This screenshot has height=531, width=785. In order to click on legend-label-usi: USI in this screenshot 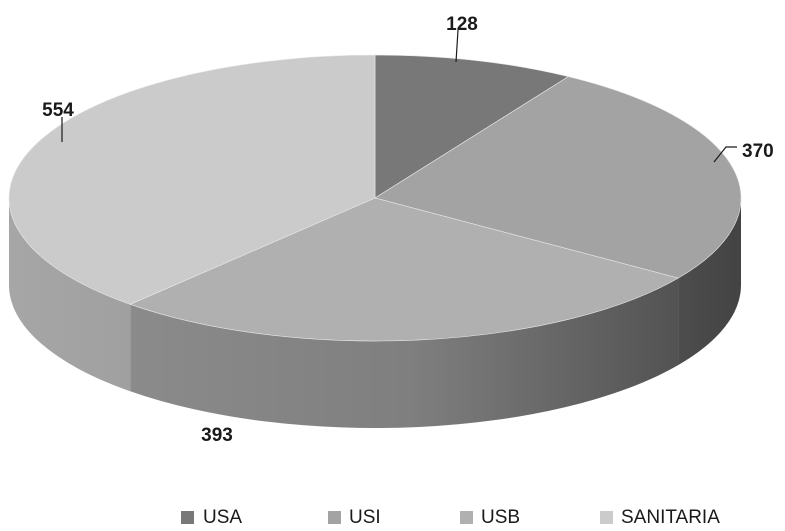, I will do `click(365, 517)`.